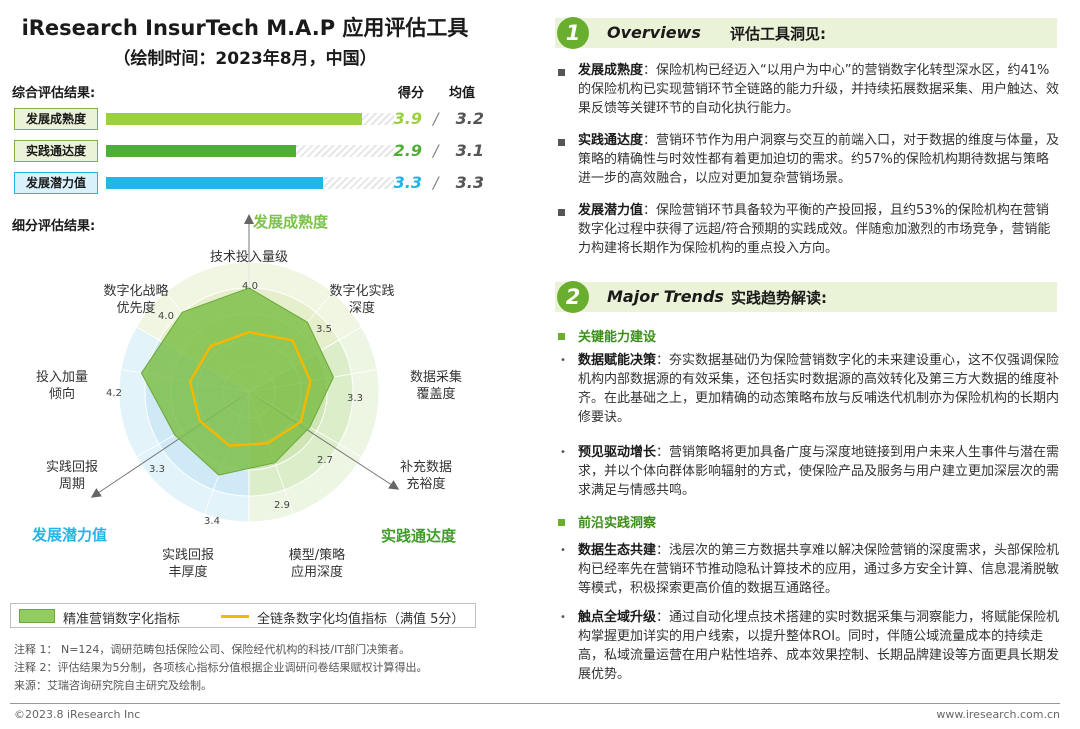 The width and height of the screenshot is (1080, 729). Describe the element at coordinates (317, 572) in the screenshot. I see `radar-axis-label: 应用深度` at that location.